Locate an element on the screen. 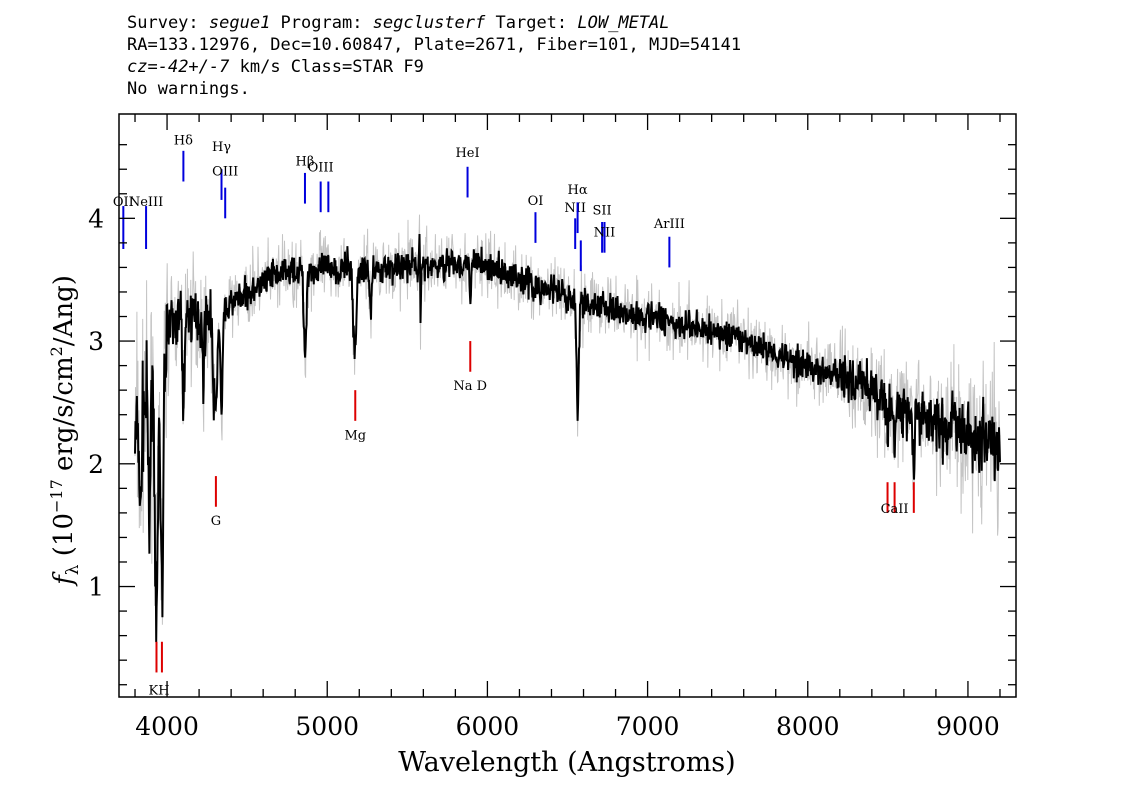 This screenshot has width=1134, height=810. program-value: segclusterf is located at coordinates (429, 23).